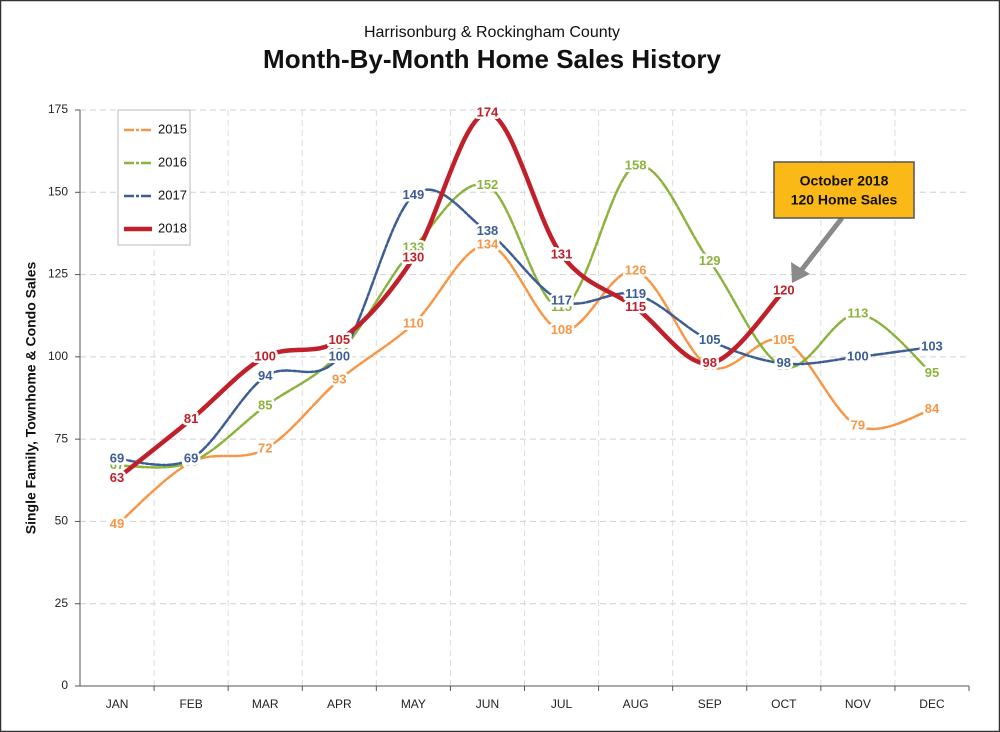 The height and width of the screenshot is (732, 1000). What do you see at coordinates (932, 345) in the screenshot?
I see `data-label: 103` at bounding box center [932, 345].